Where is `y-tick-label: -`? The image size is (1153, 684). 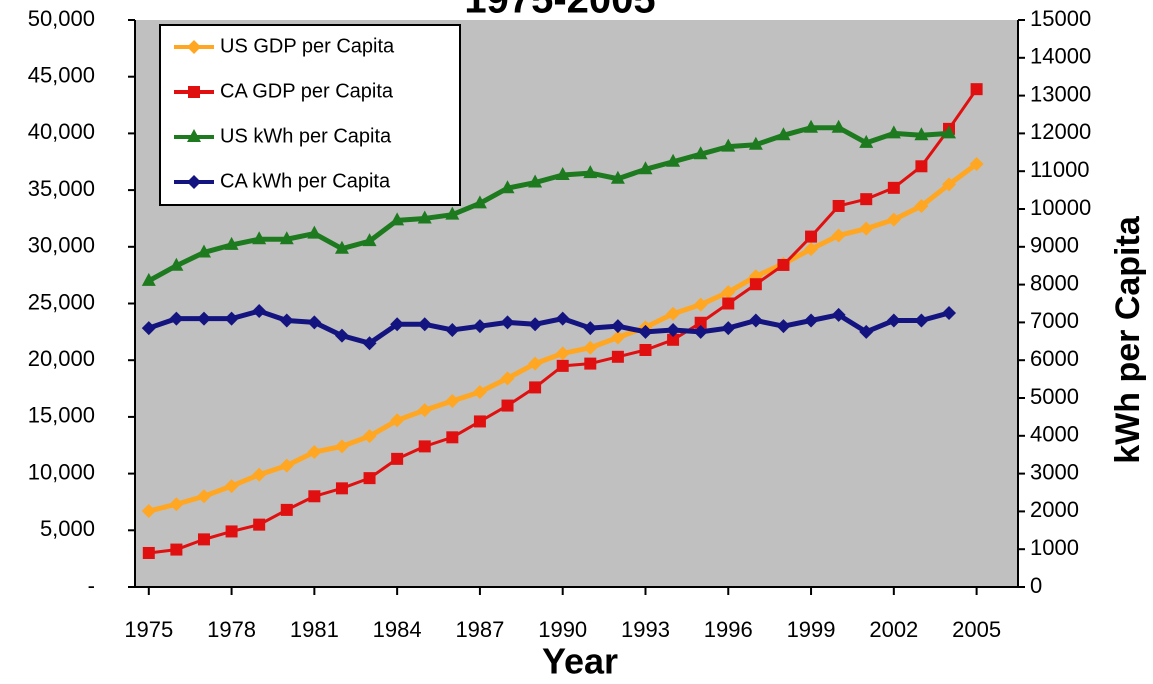
y-tick-label: - is located at coordinates (91, 585).